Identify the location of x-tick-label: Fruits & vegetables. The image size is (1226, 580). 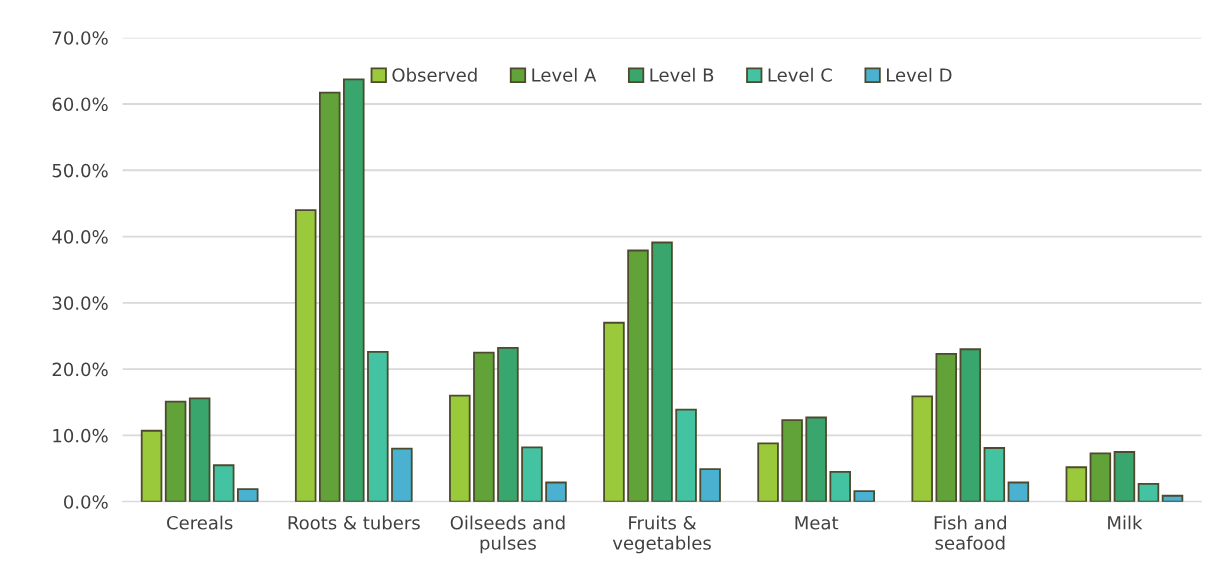
(661, 534).